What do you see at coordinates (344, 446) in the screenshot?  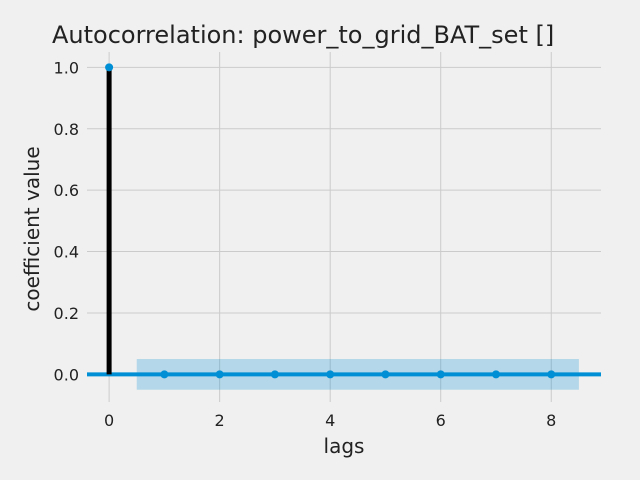 I see `x-axis-label: lags` at bounding box center [344, 446].